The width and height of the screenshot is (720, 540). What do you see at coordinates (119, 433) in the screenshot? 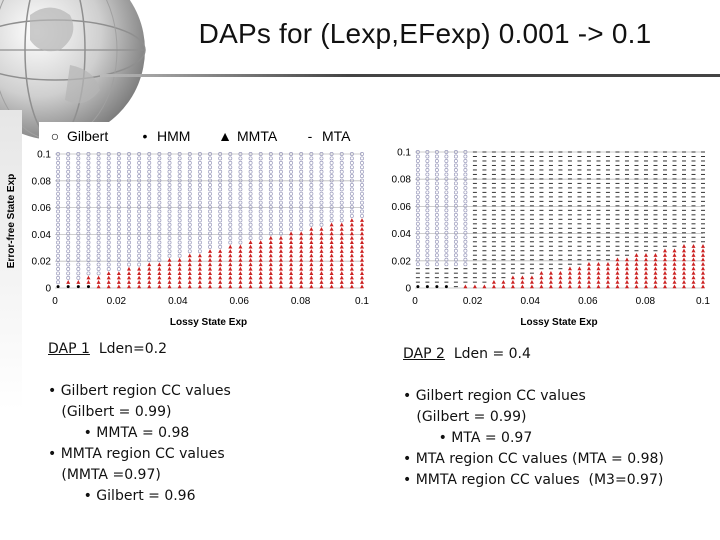
I see `dap1-note-line: • MMTA = 0.98` at bounding box center [119, 433].